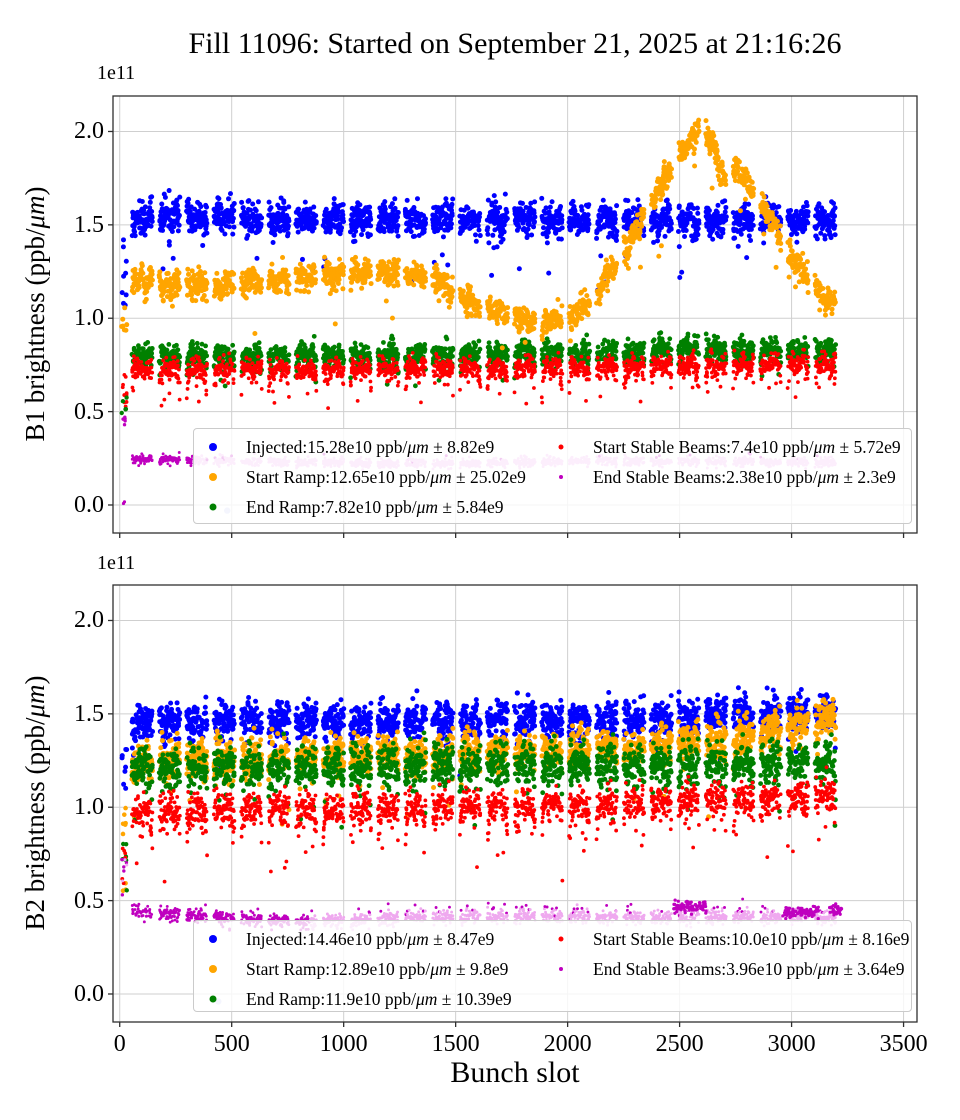 The height and width of the screenshot is (1120, 960). What do you see at coordinates (903, 1044) in the screenshot?
I see `x-tick-label: 3500` at bounding box center [903, 1044].